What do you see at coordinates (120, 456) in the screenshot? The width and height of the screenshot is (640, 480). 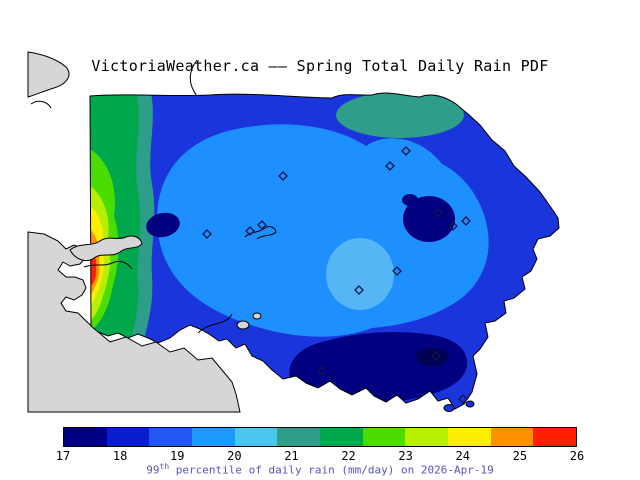 I see `colorbar-tick-label: 18` at bounding box center [120, 456].